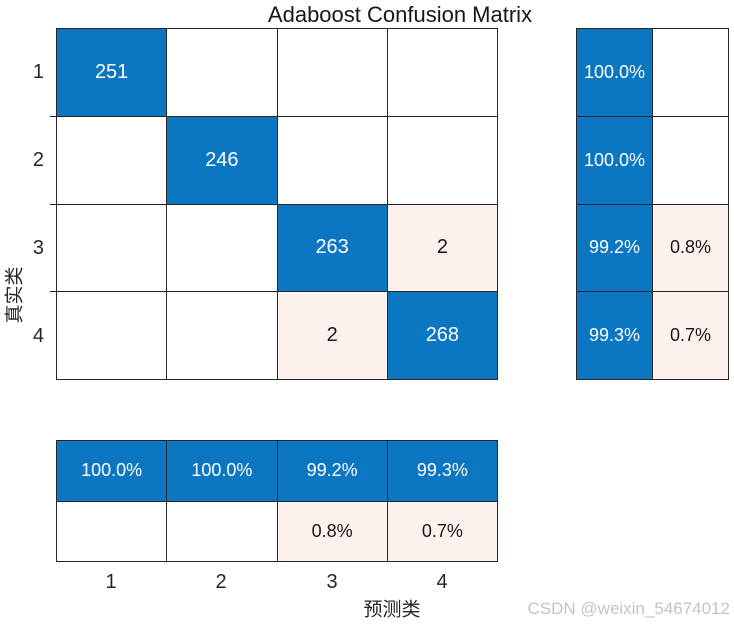 This screenshot has width=734, height=628. What do you see at coordinates (332, 531) in the screenshot?
I see `col-summary-cell-r2c3: 0.8%` at bounding box center [332, 531].